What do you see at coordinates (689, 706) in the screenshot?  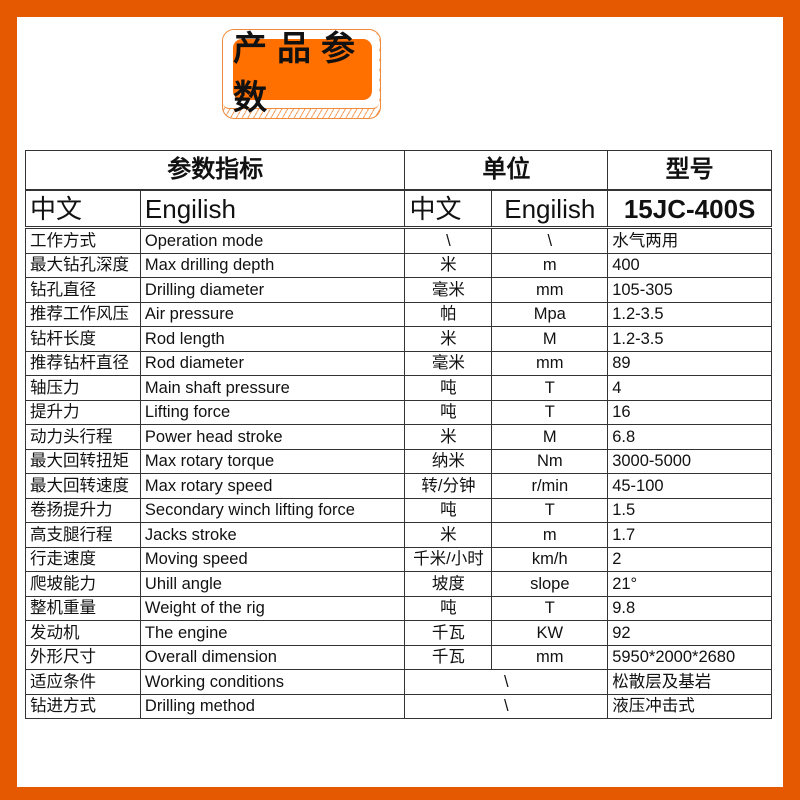 I see `cell-value: 液压冲击式` at bounding box center [689, 706].